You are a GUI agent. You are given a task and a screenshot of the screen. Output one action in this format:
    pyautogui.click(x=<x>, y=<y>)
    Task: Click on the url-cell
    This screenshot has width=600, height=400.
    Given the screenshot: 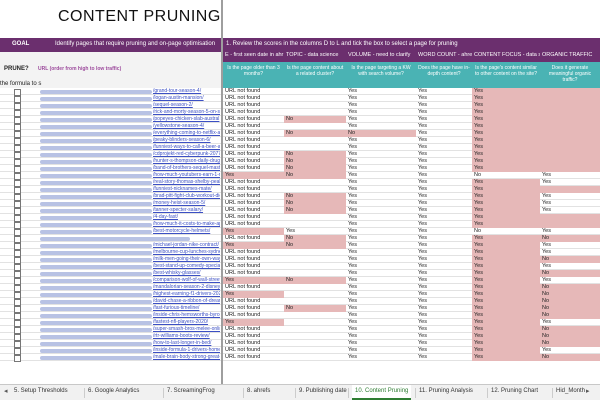 What is the action you would take?
    pyautogui.click(x=130, y=238)
    